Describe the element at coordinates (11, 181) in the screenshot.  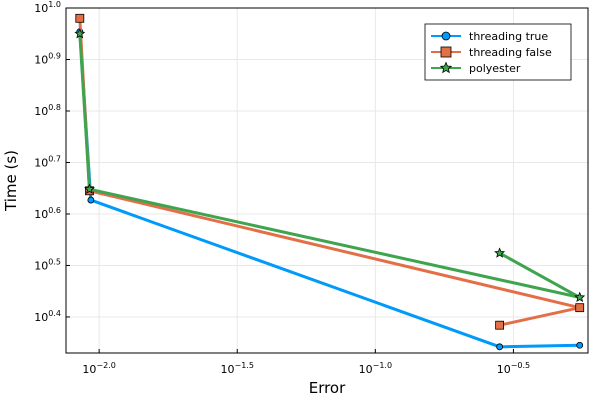
I see `y-axis-label: Time (s)` at that location.